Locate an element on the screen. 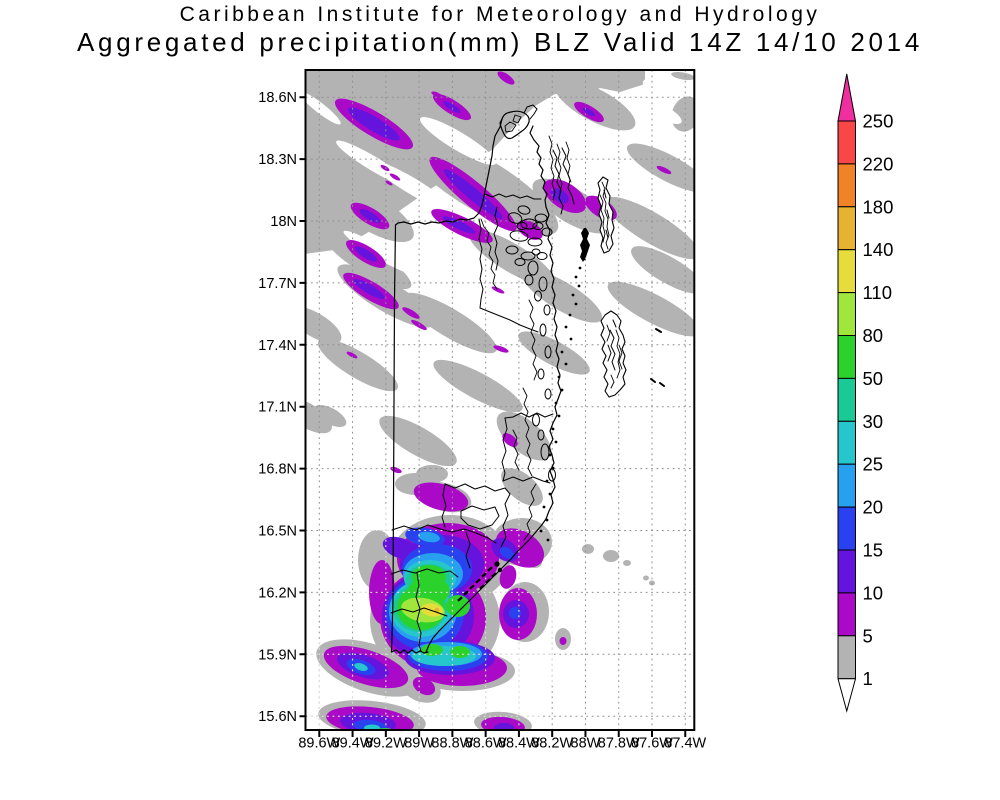  svg-text: 88.4W is located at coordinates (519, 744).